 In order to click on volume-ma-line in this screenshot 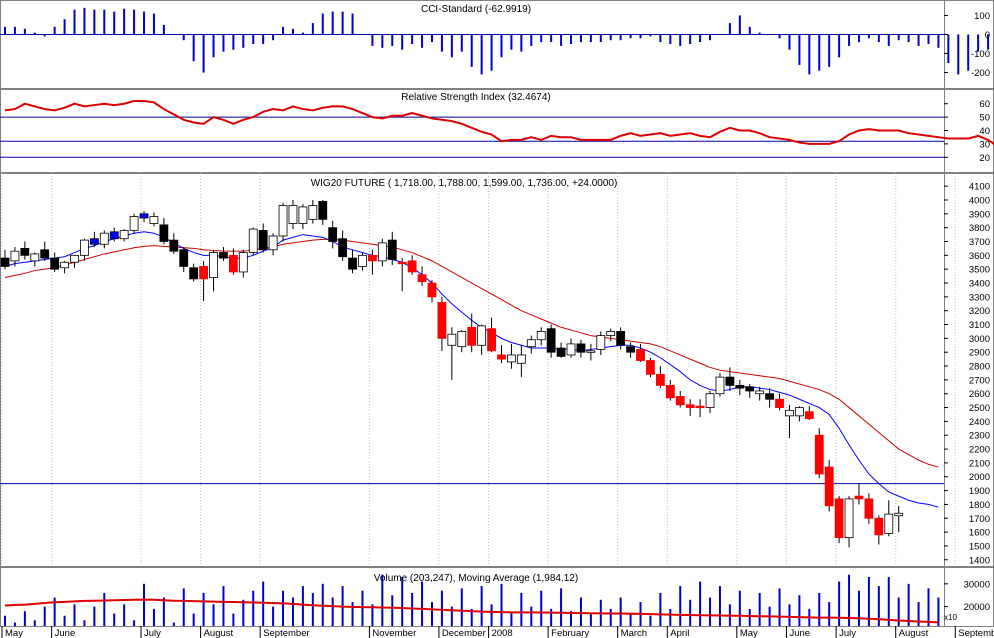, I will do `click(471, 611)`.